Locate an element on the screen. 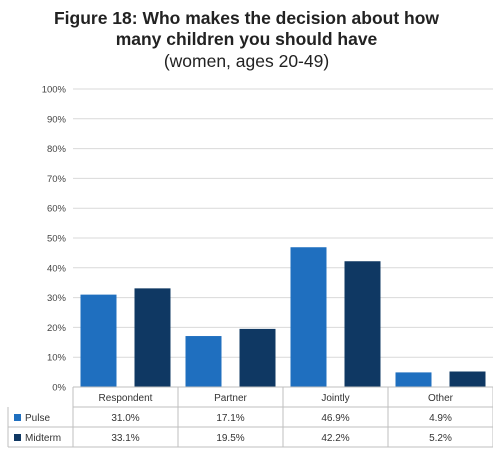 The width and height of the screenshot is (493, 451). y-tick-label: 20% is located at coordinates (57, 328).